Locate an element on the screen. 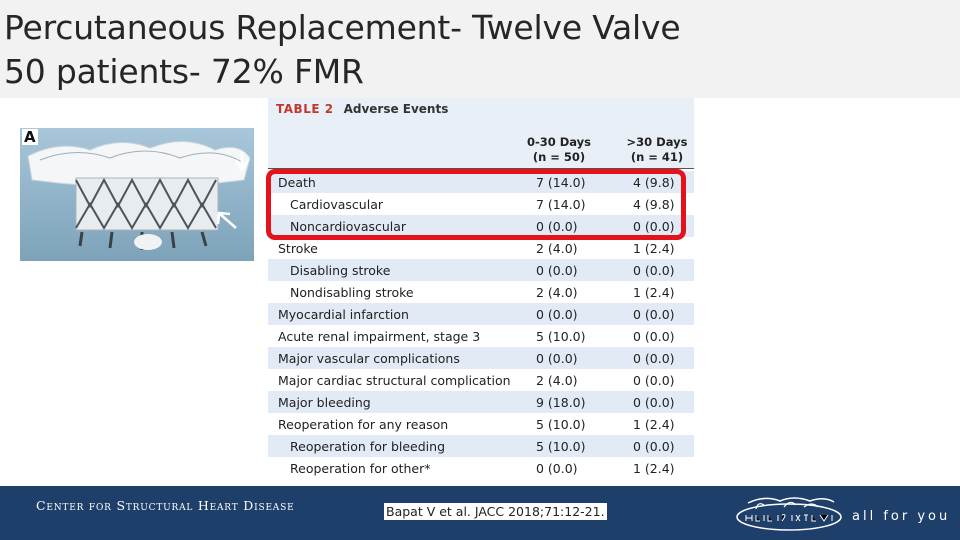 The image size is (960, 540). table-row: Stroke 2 (4.0) 1 (2.4) is located at coordinates (481, 248).